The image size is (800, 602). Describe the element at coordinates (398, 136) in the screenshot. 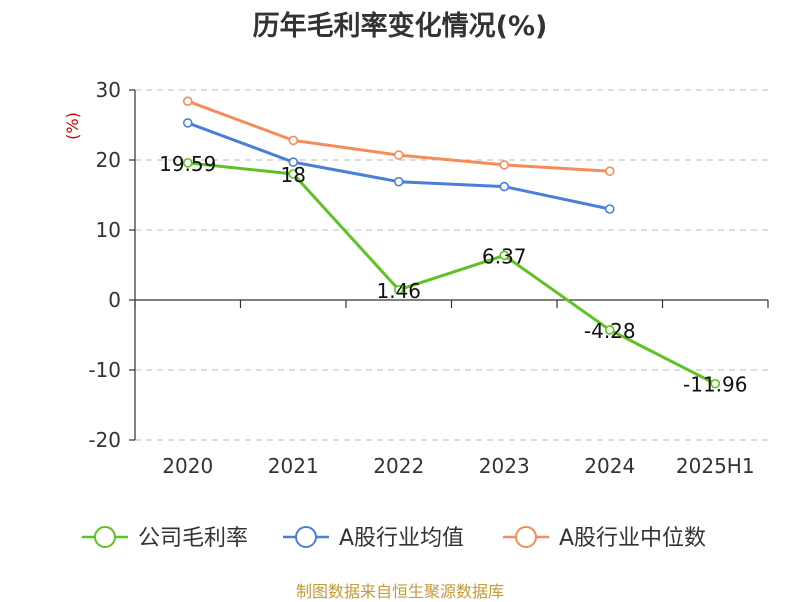

I see `series-line` at that location.